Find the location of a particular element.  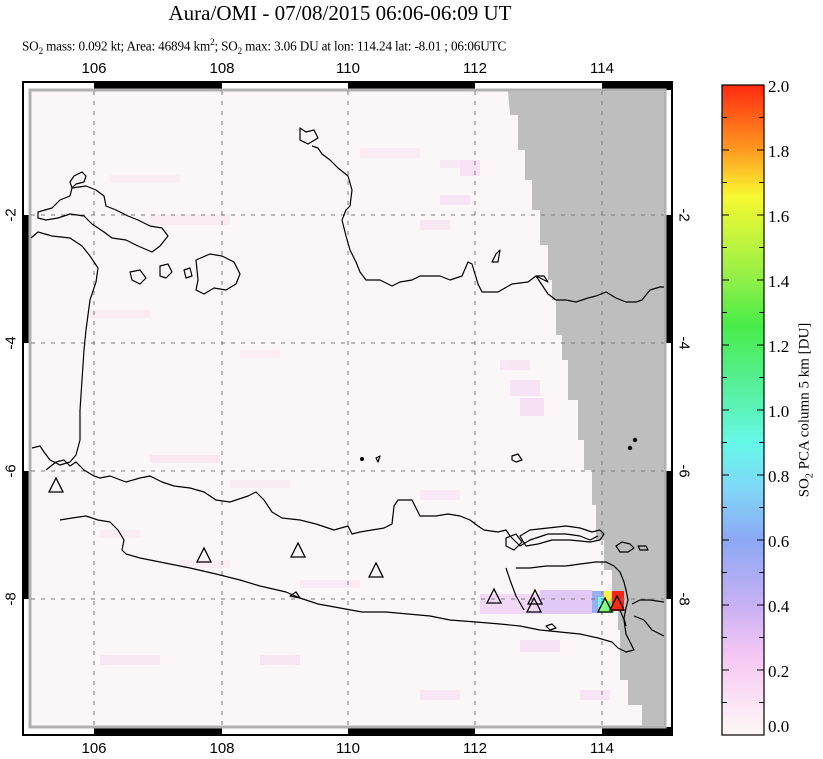

area-superscript: 2 is located at coordinates (212, 42).